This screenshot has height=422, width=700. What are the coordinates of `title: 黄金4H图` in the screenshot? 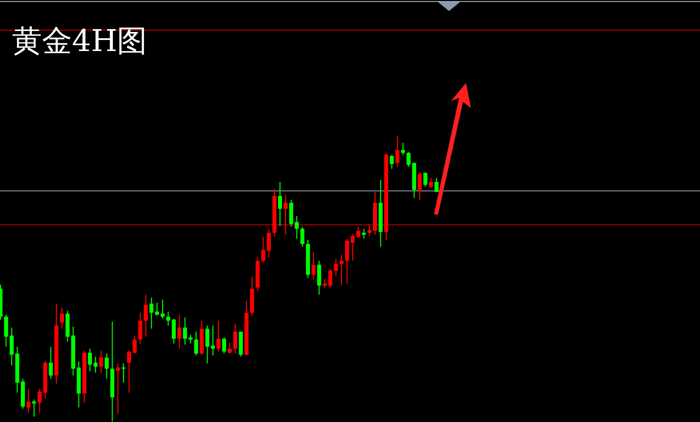 It's located at (80, 41).